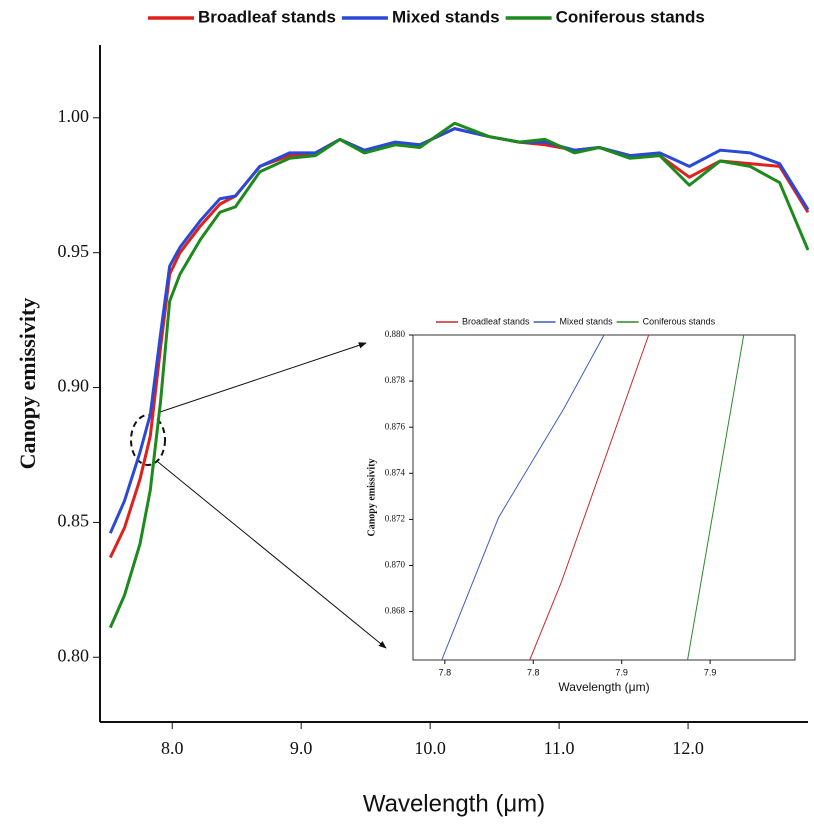  What do you see at coordinates (430, 748) in the screenshot?
I see `x-tick-label: 10.0` at bounding box center [430, 748].